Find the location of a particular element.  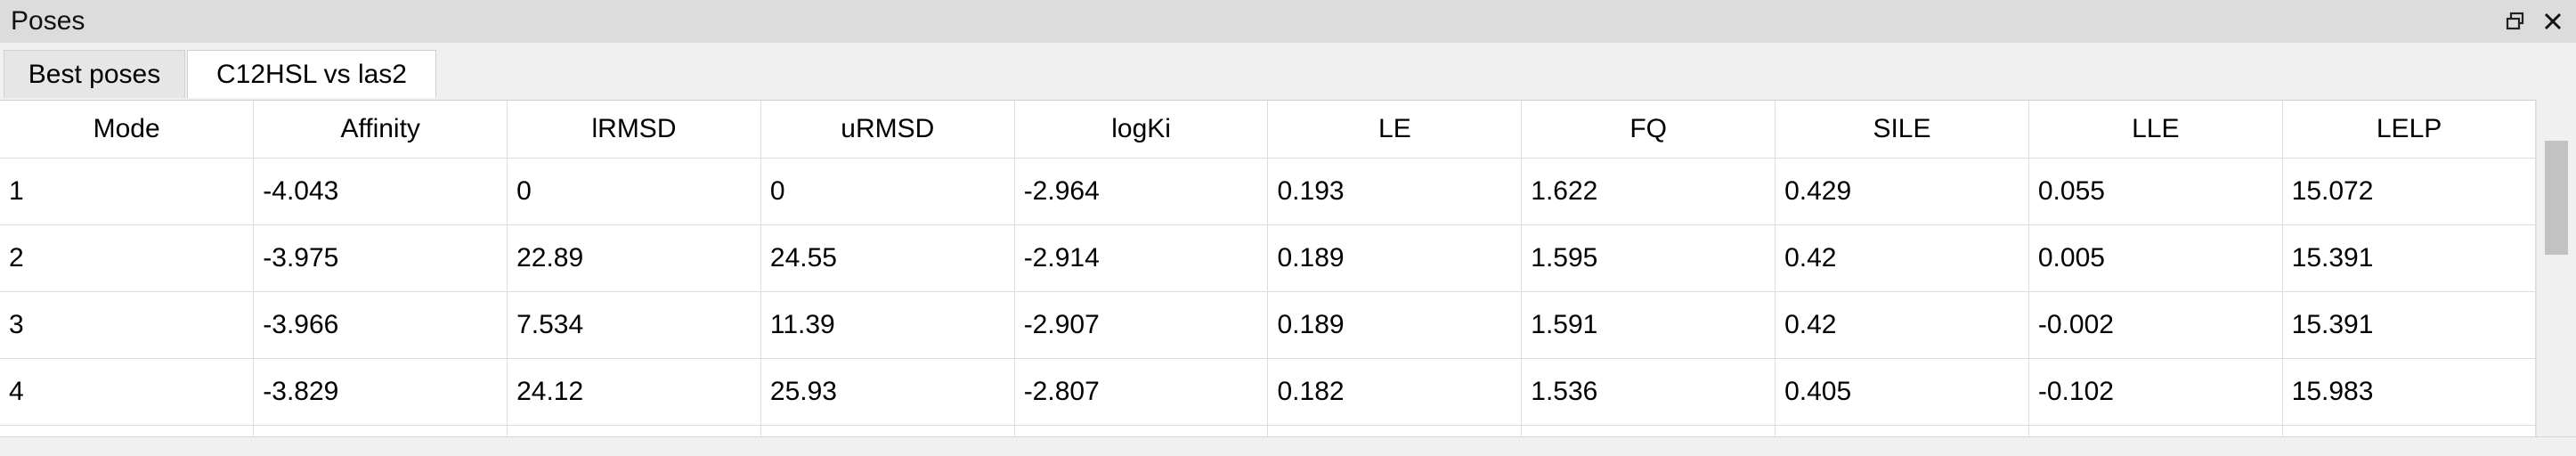

table-cell: -3.975 is located at coordinates (380, 258).